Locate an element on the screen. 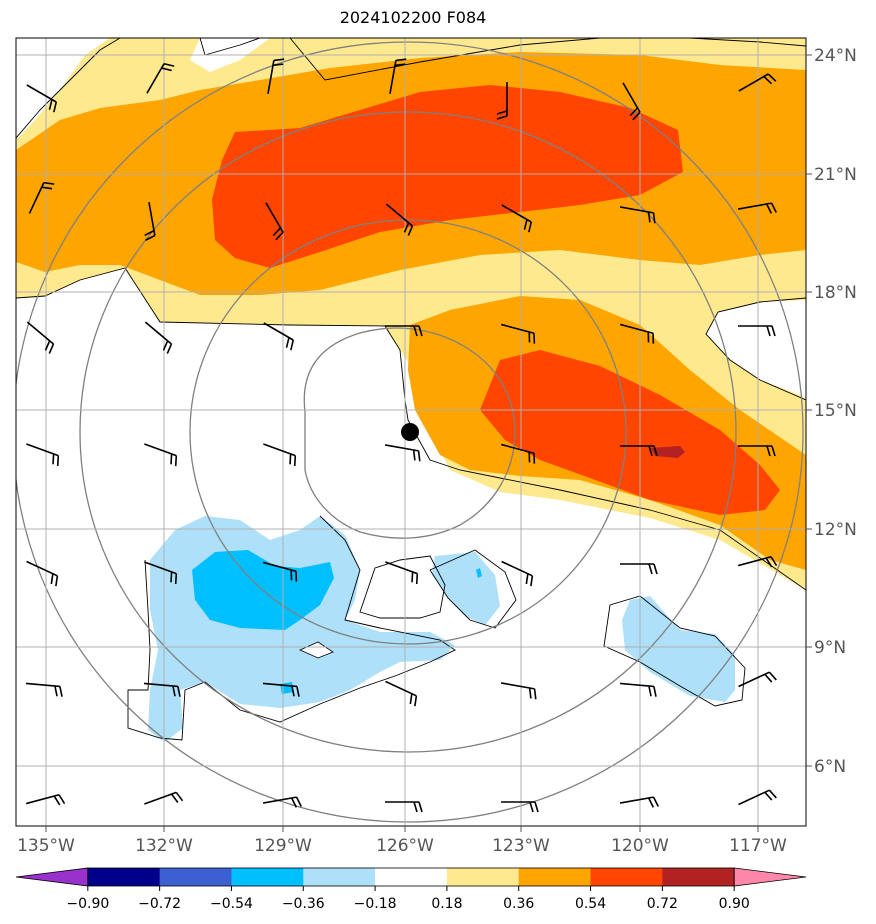  fill-white-hole is located at coordinates (316, 650).